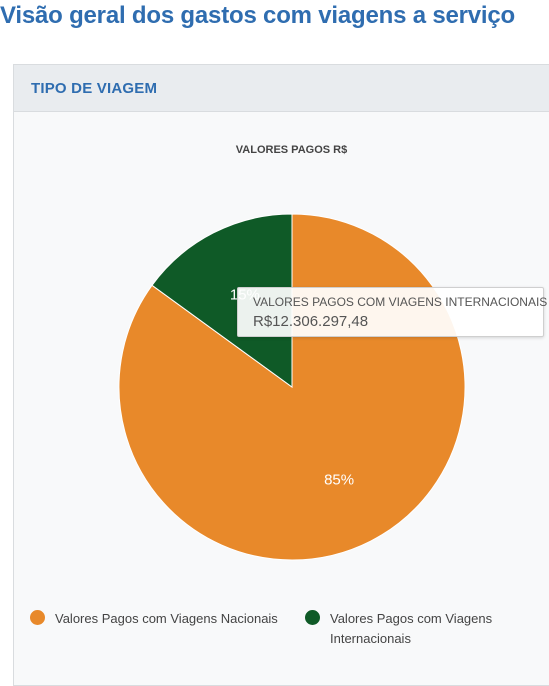 The width and height of the screenshot is (549, 686). Describe the element at coordinates (281, 88) in the screenshot. I see `card-header: TIPO DE VIAGEM` at that location.